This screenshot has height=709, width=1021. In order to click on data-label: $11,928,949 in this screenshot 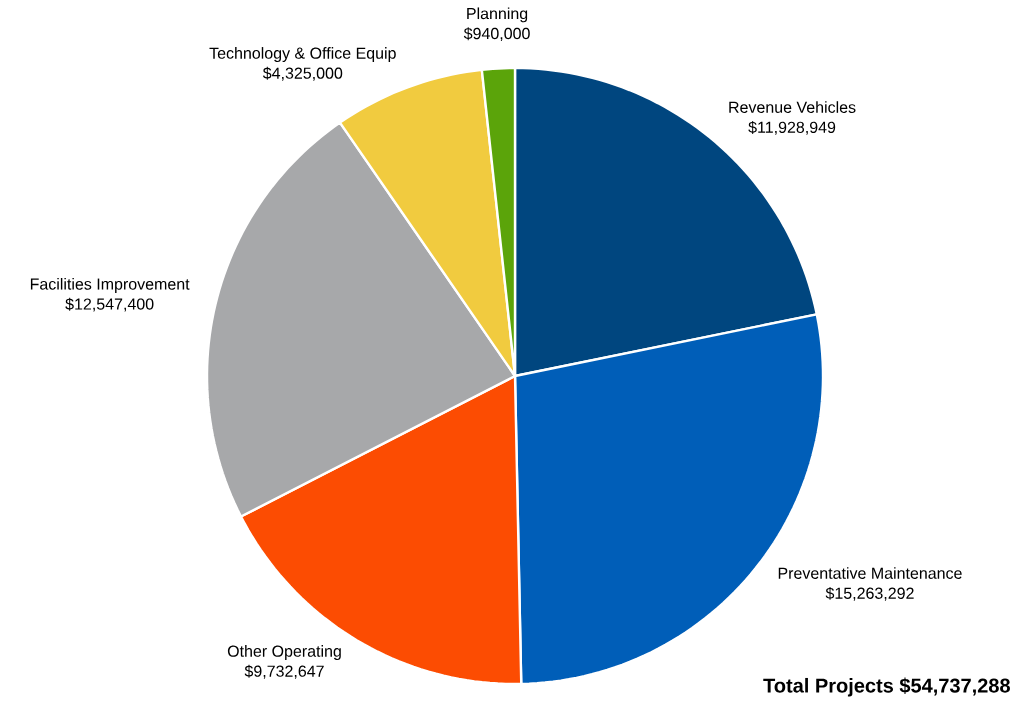, I will do `click(792, 127)`.